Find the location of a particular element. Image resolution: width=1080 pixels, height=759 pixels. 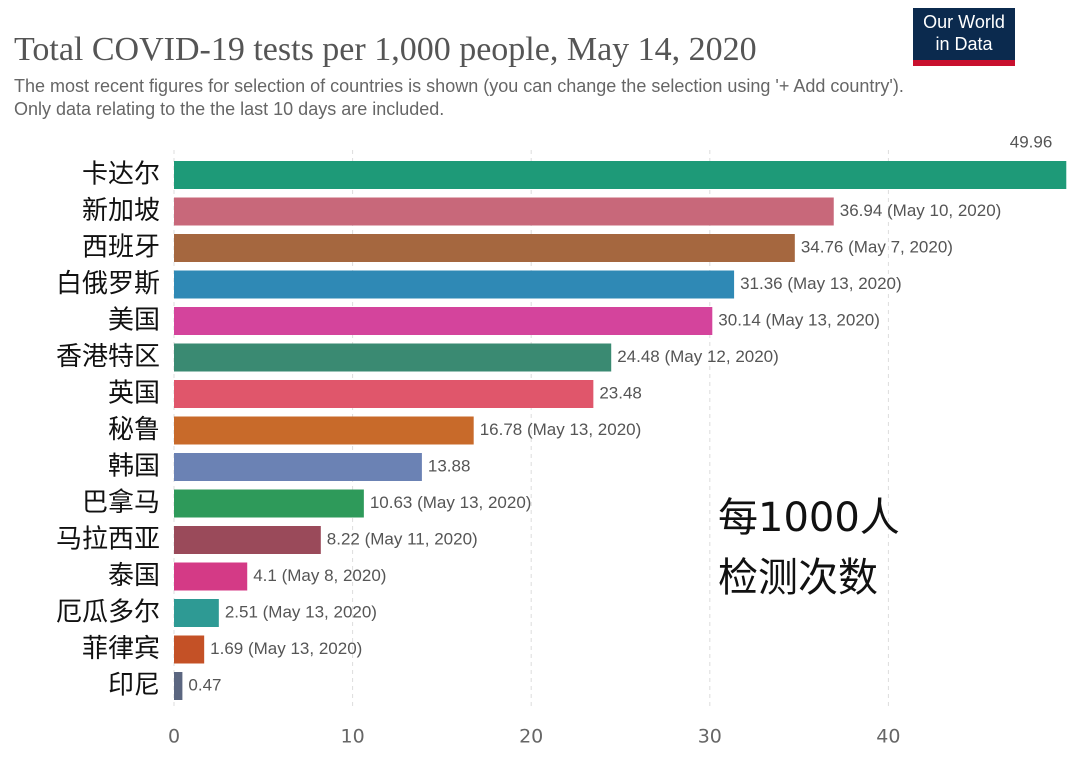

x-tick-label: 20 is located at coordinates (531, 737).